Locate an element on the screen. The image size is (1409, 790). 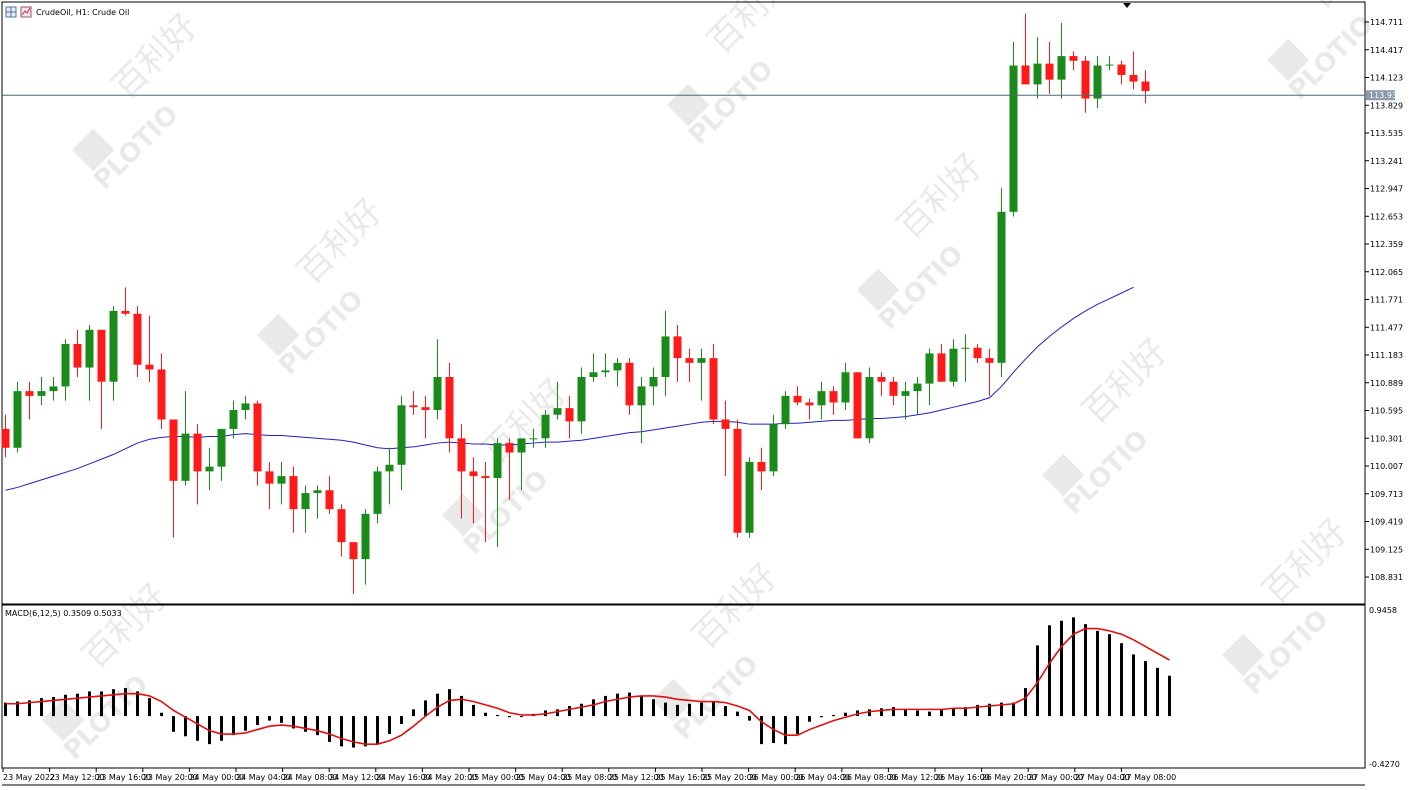
time-tick-label: 24 May 04:00 is located at coordinates (263, 777).